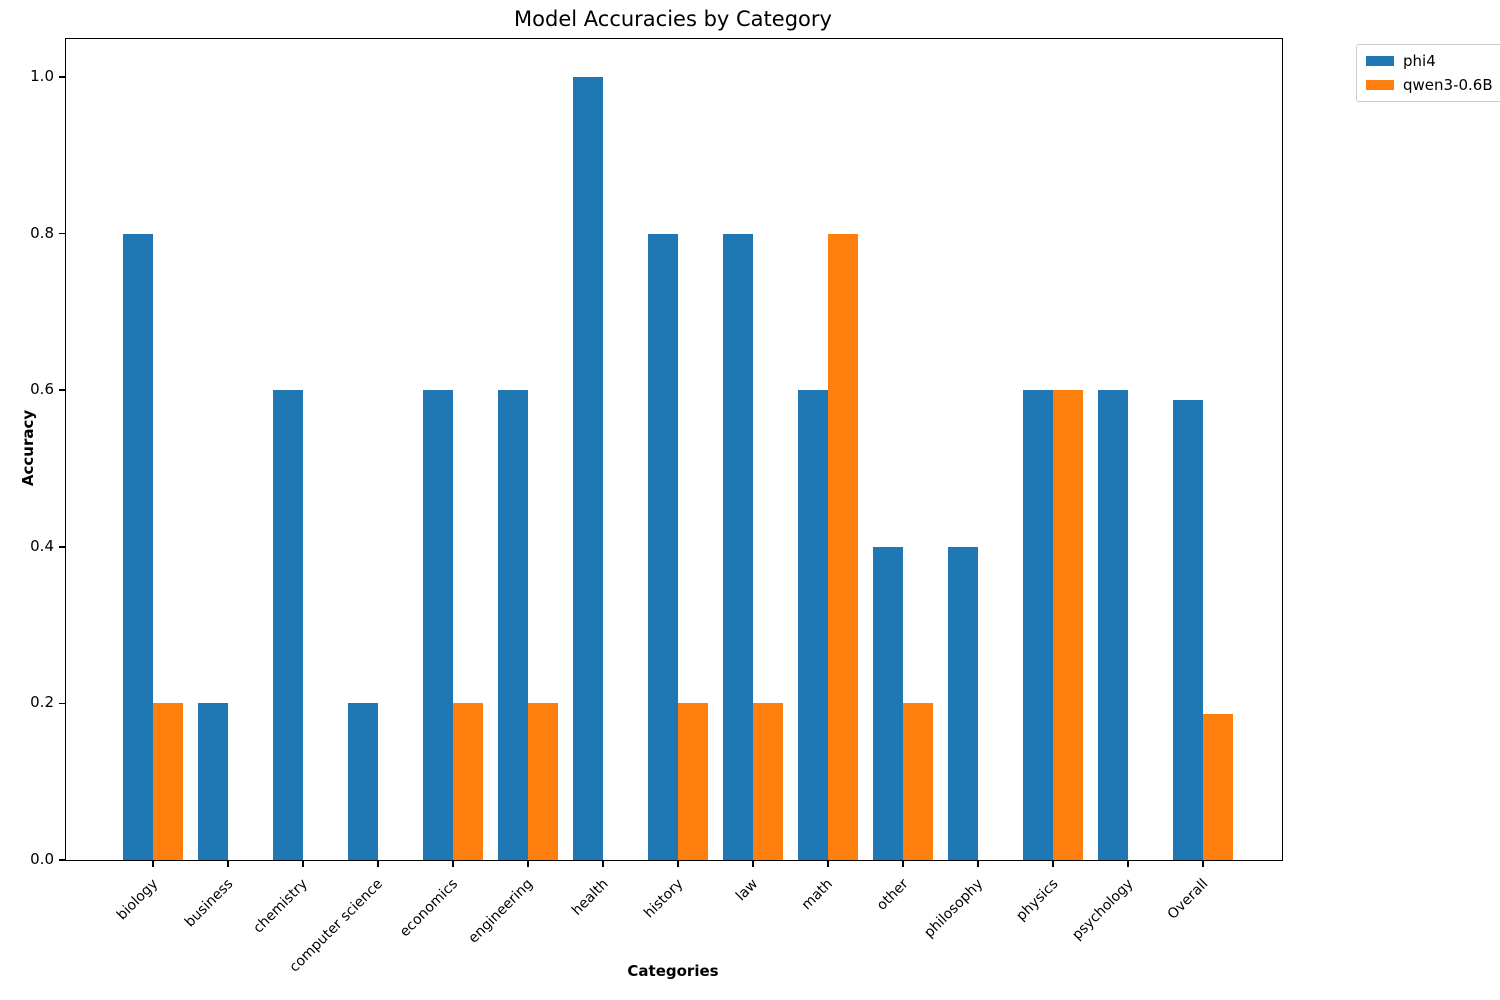 Image resolution: width=1500 pixels, height=1000 pixels. Describe the element at coordinates (62, 860) in the screenshot. I see `y-tick-0.0` at that location.